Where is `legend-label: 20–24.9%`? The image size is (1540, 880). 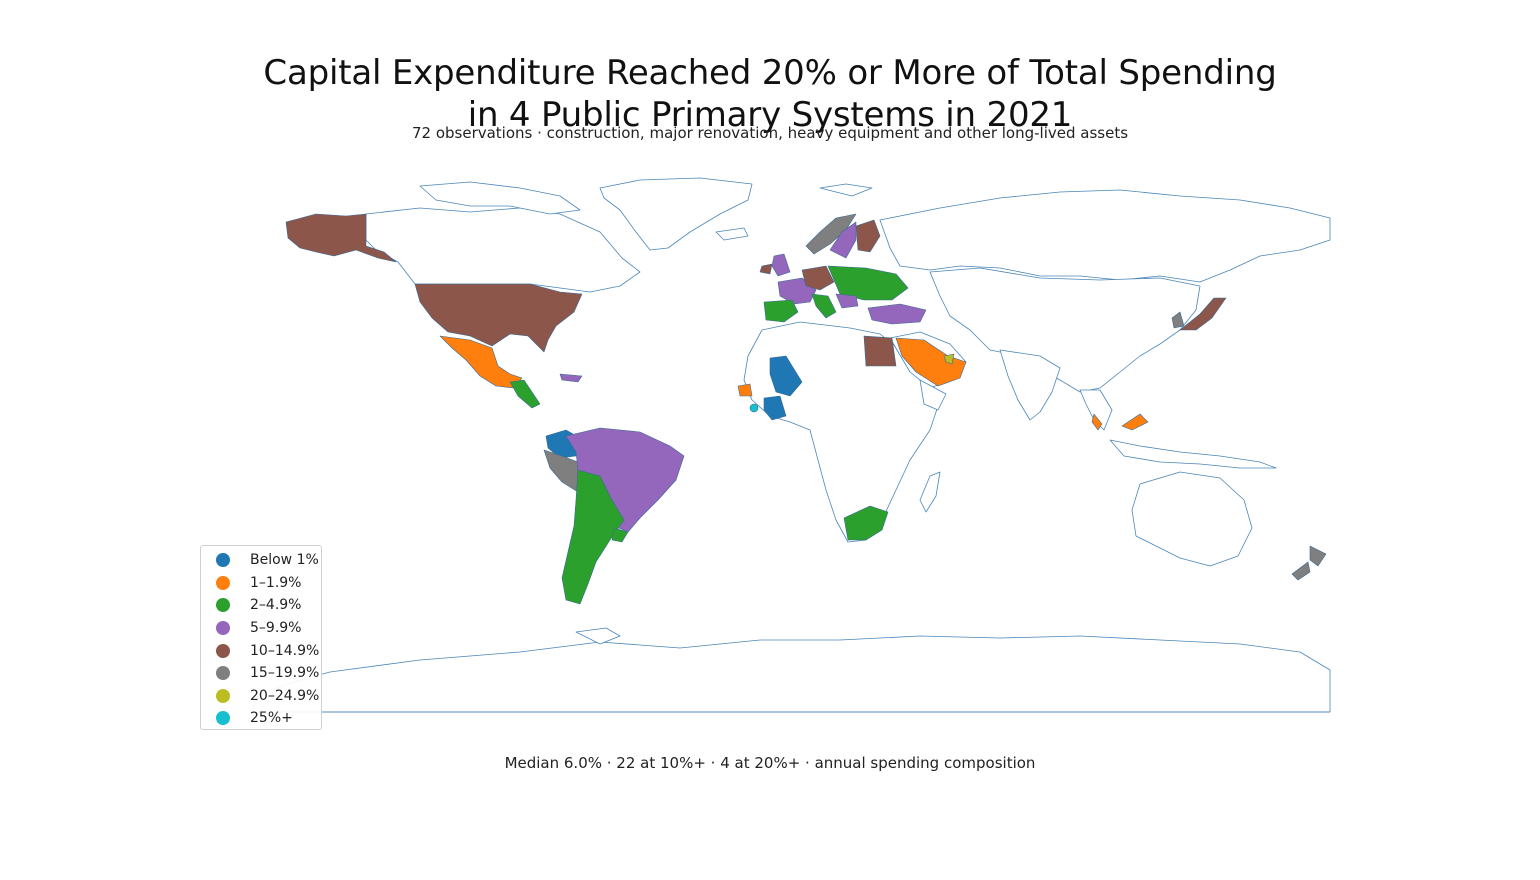 legend-label: 20–24.9% is located at coordinates (285, 695).